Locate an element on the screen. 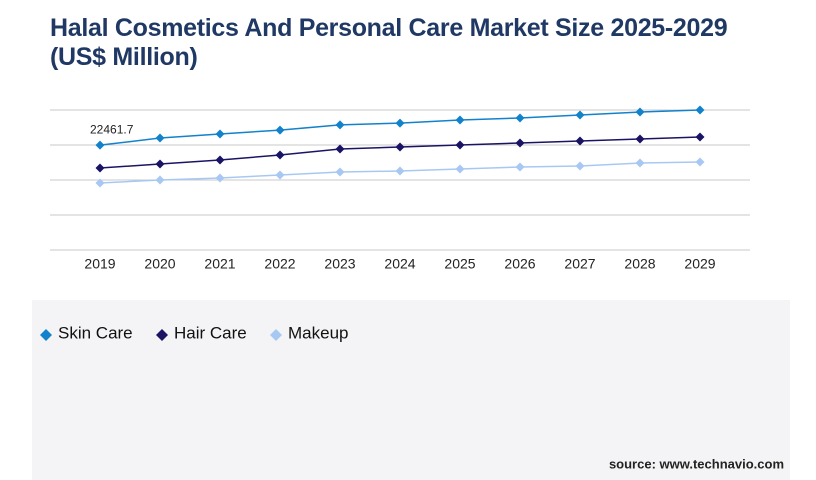 This screenshot has width=816, height=480. x-tick-label: 2028 is located at coordinates (639, 264).